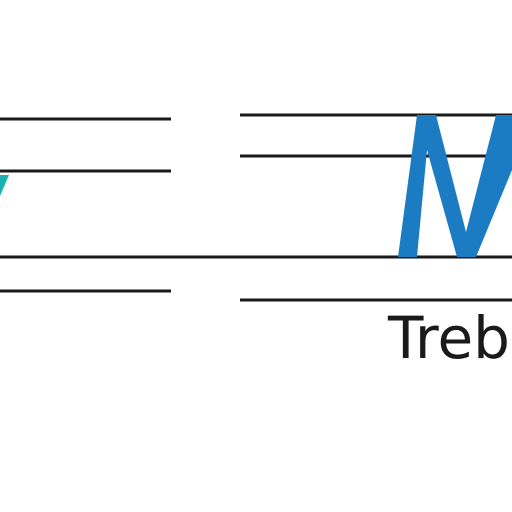  Describe the element at coordinates (455, 186) in the screenshot. I see `blue-m-glyph` at that location.